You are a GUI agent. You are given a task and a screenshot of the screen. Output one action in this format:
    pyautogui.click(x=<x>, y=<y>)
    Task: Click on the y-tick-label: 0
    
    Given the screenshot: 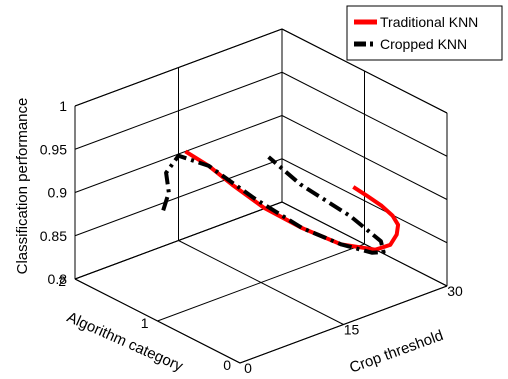 What is the action you would take?
    pyautogui.click(x=227, y=365)
    